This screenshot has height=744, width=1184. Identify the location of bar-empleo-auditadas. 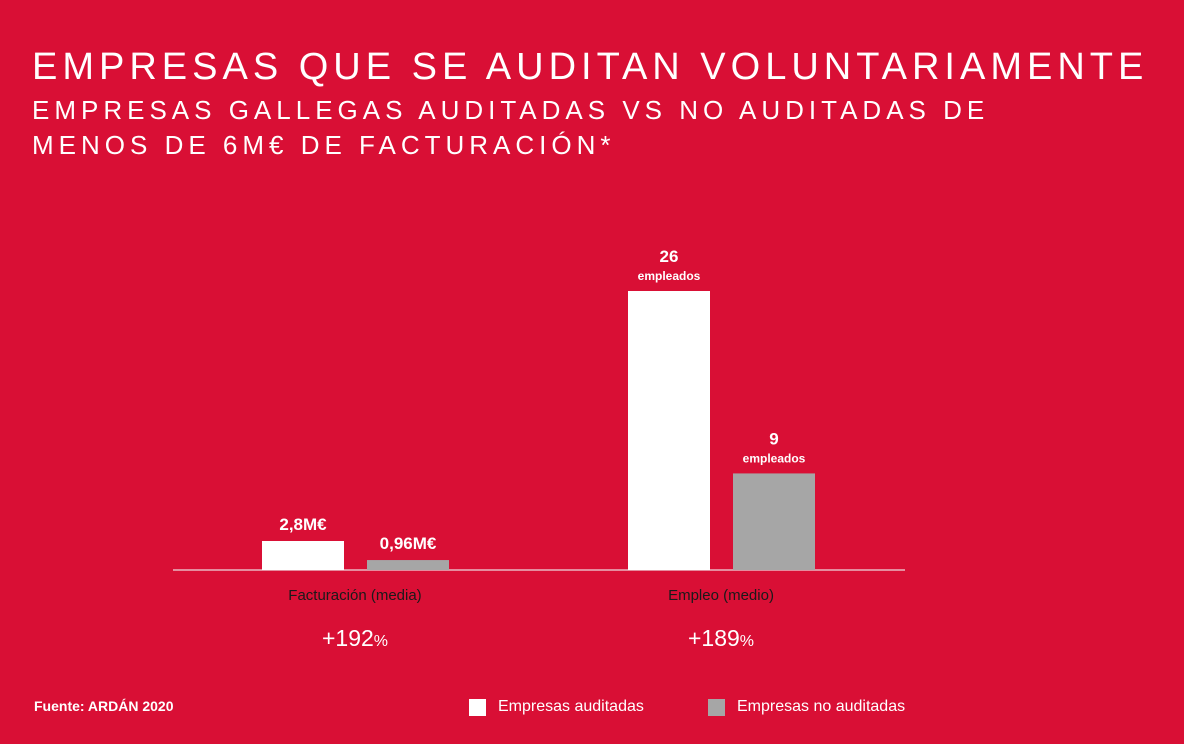
(669, 430).